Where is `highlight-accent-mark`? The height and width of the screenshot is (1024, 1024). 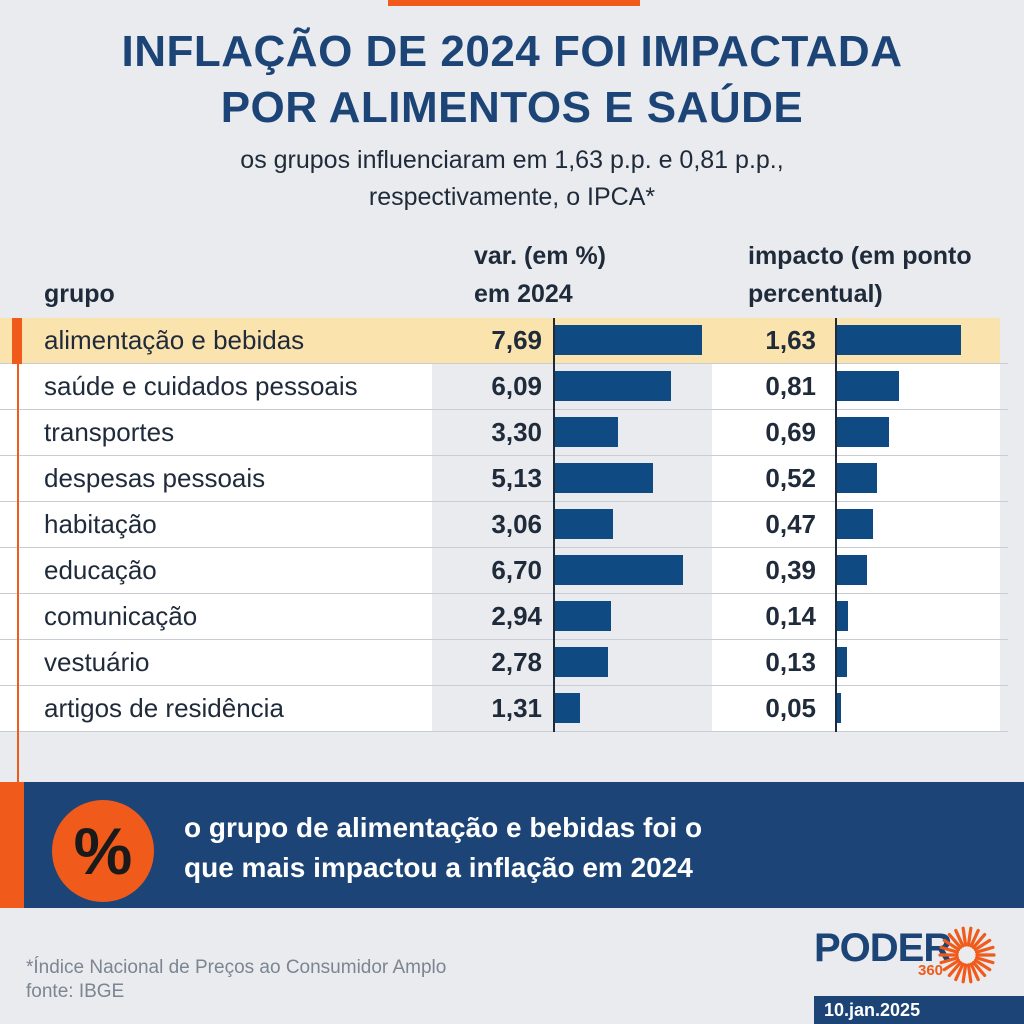 highlight-accent-mark is located at coordinates (17, 341).